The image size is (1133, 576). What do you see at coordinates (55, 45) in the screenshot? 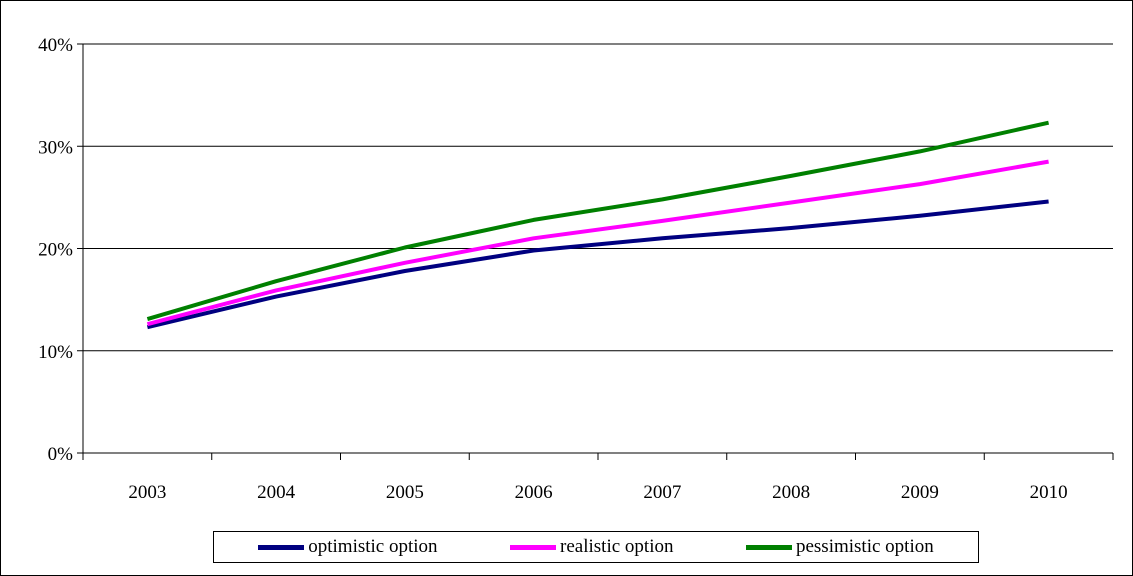
I see `y-tick-label-4: 40%` at bounding box center [55, 45].